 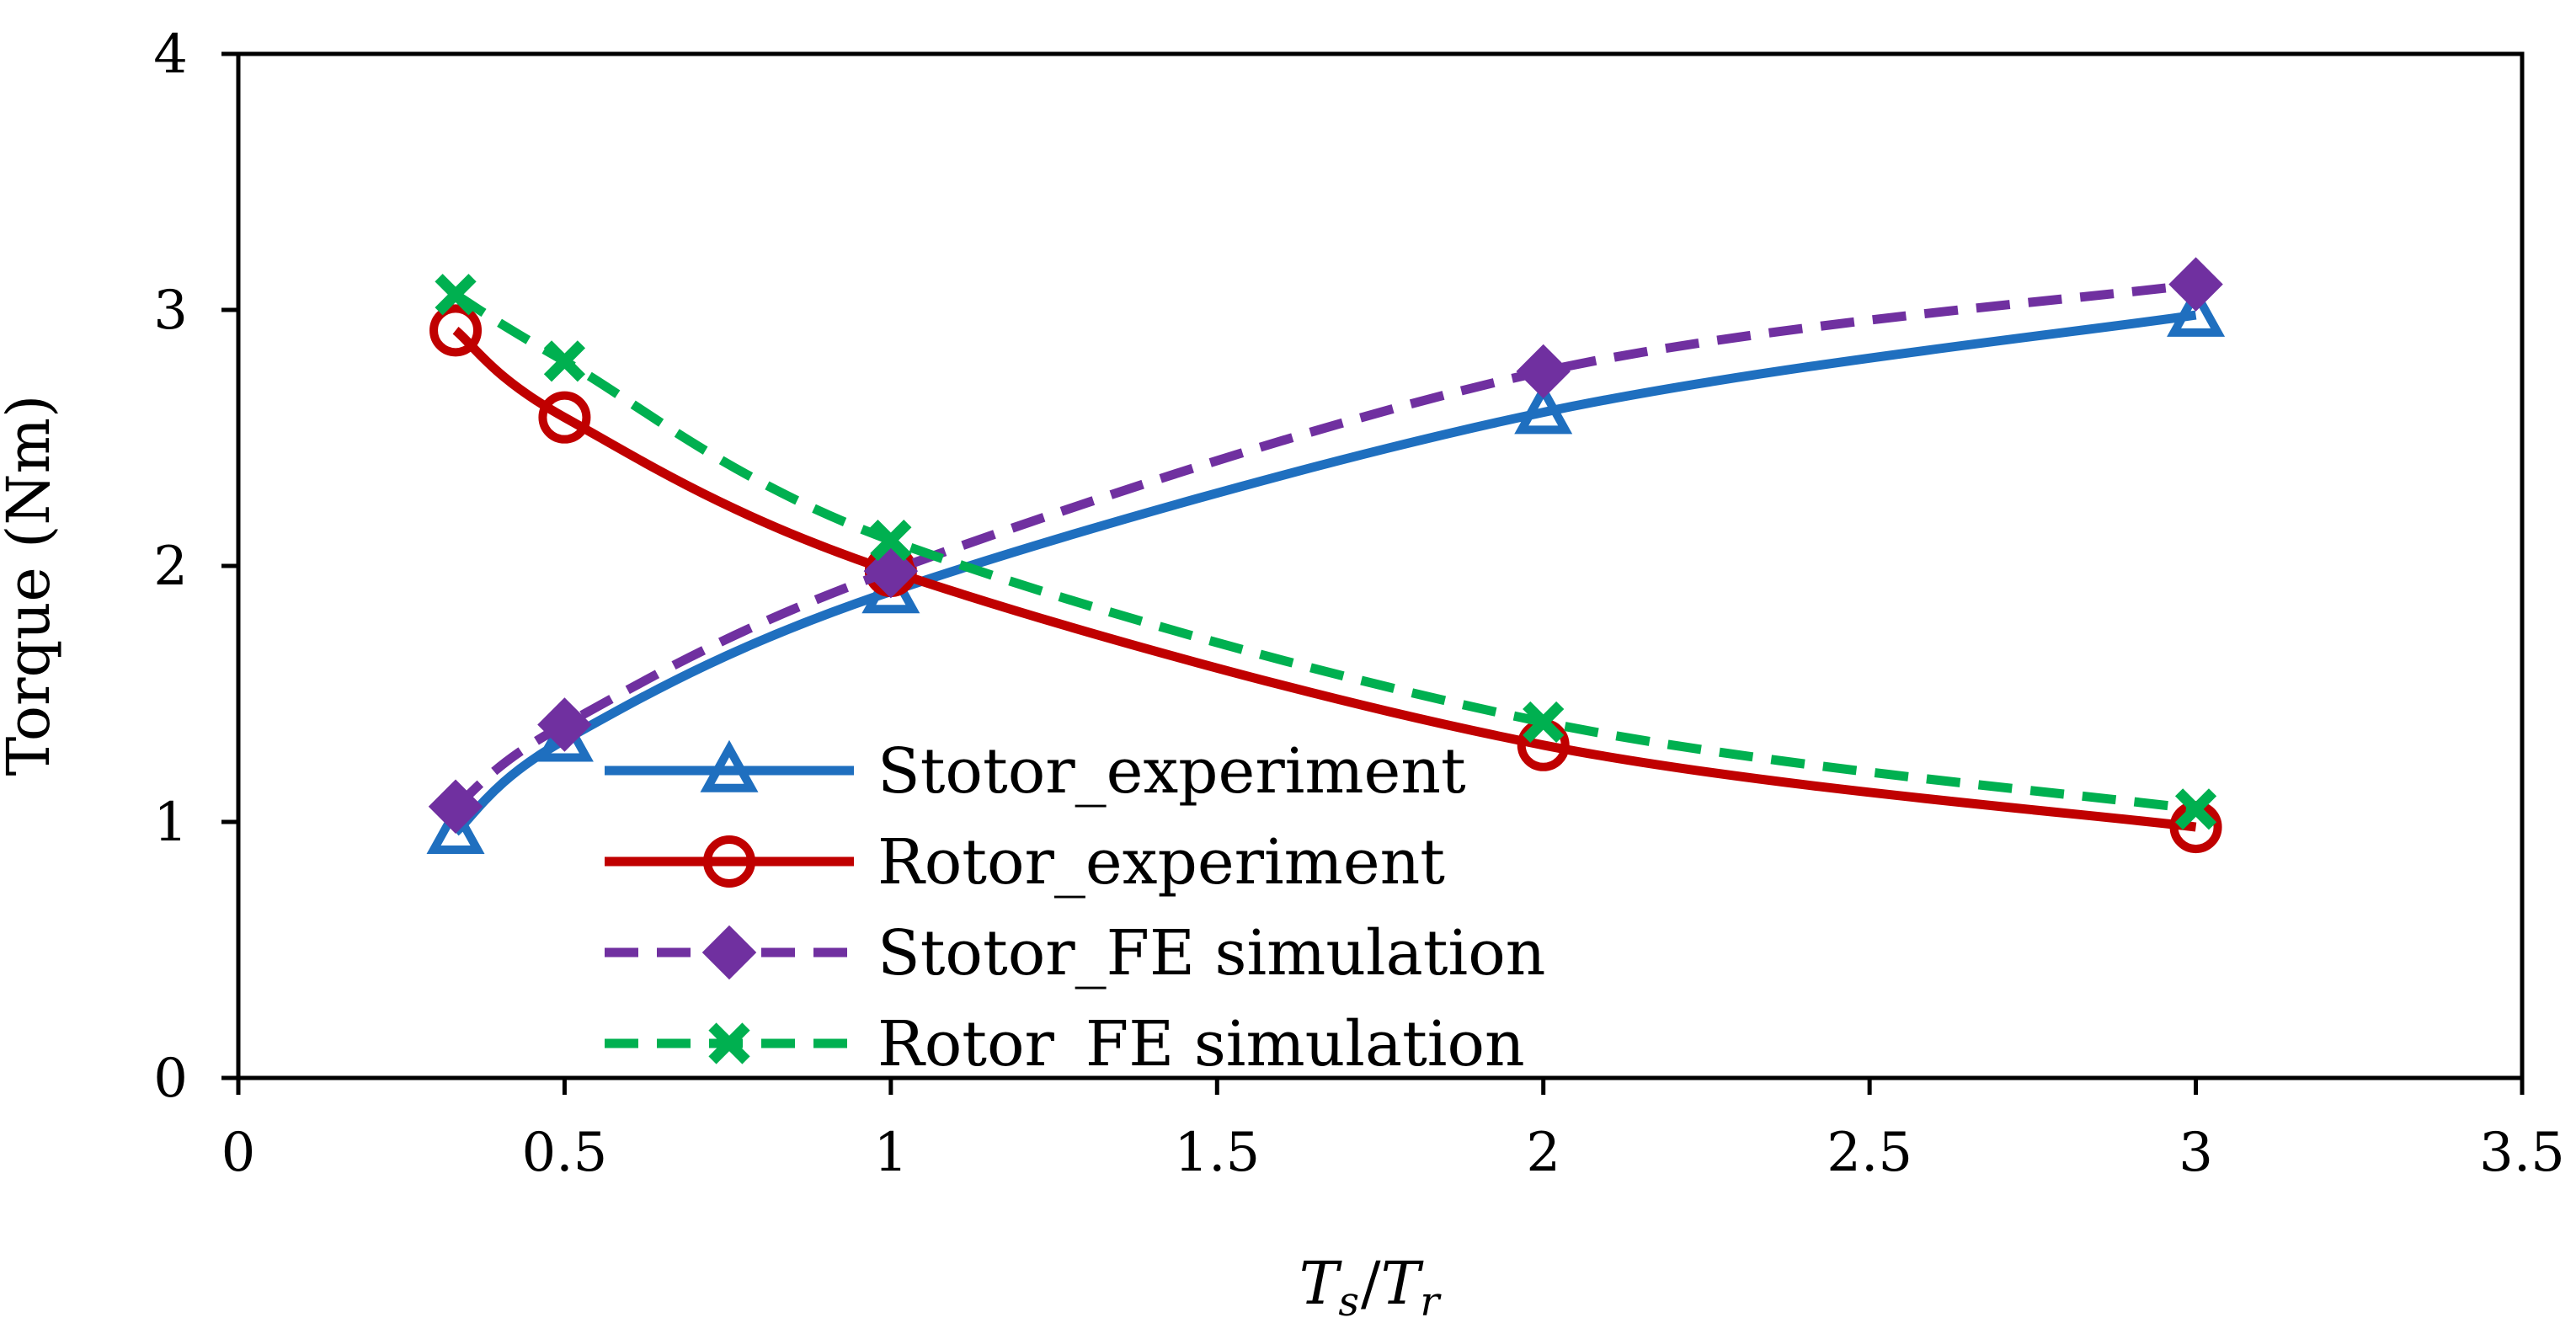 I want to click on legend-label: Rotor_experiment, so click(x=1161, y=862).